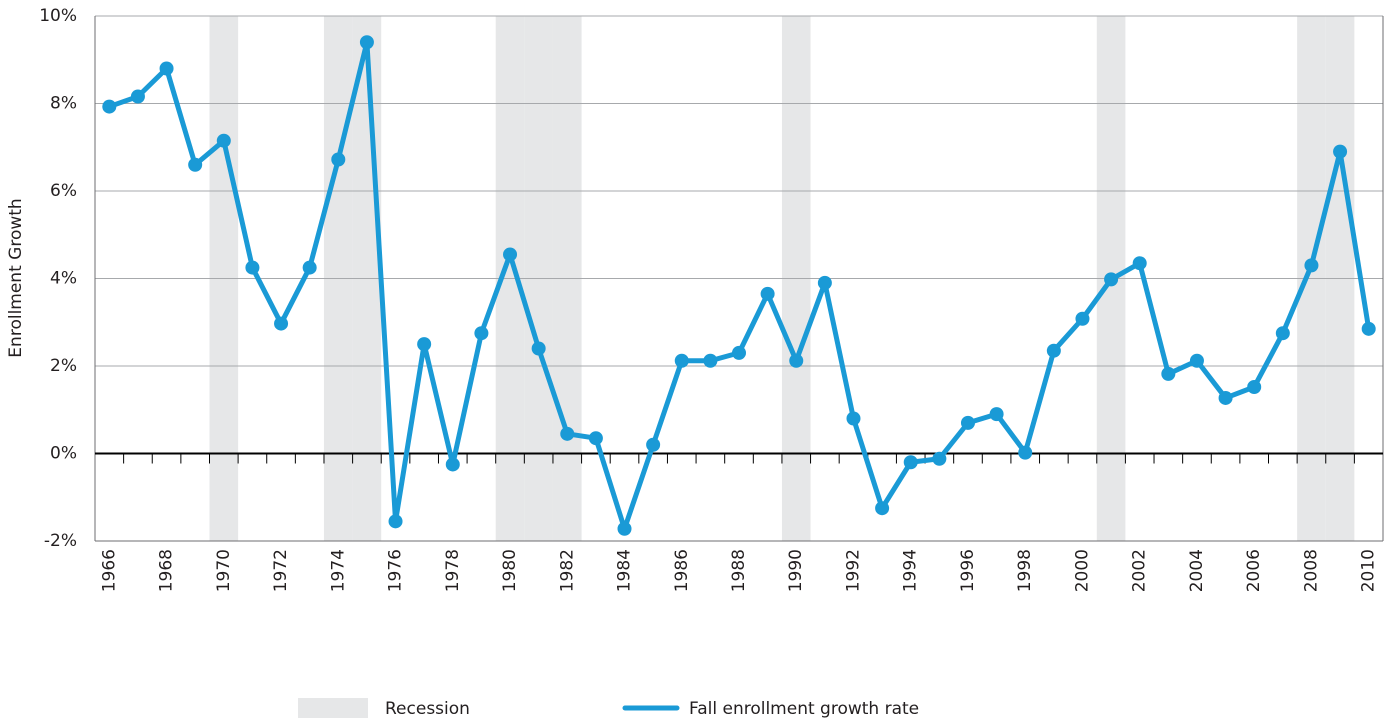 The width and height of the screenshot is (1396, 723). What do you see at coordinates (338, 570) in the screenshot?
I see `x-tick-label: 1974` at bounding box center [338, 570].